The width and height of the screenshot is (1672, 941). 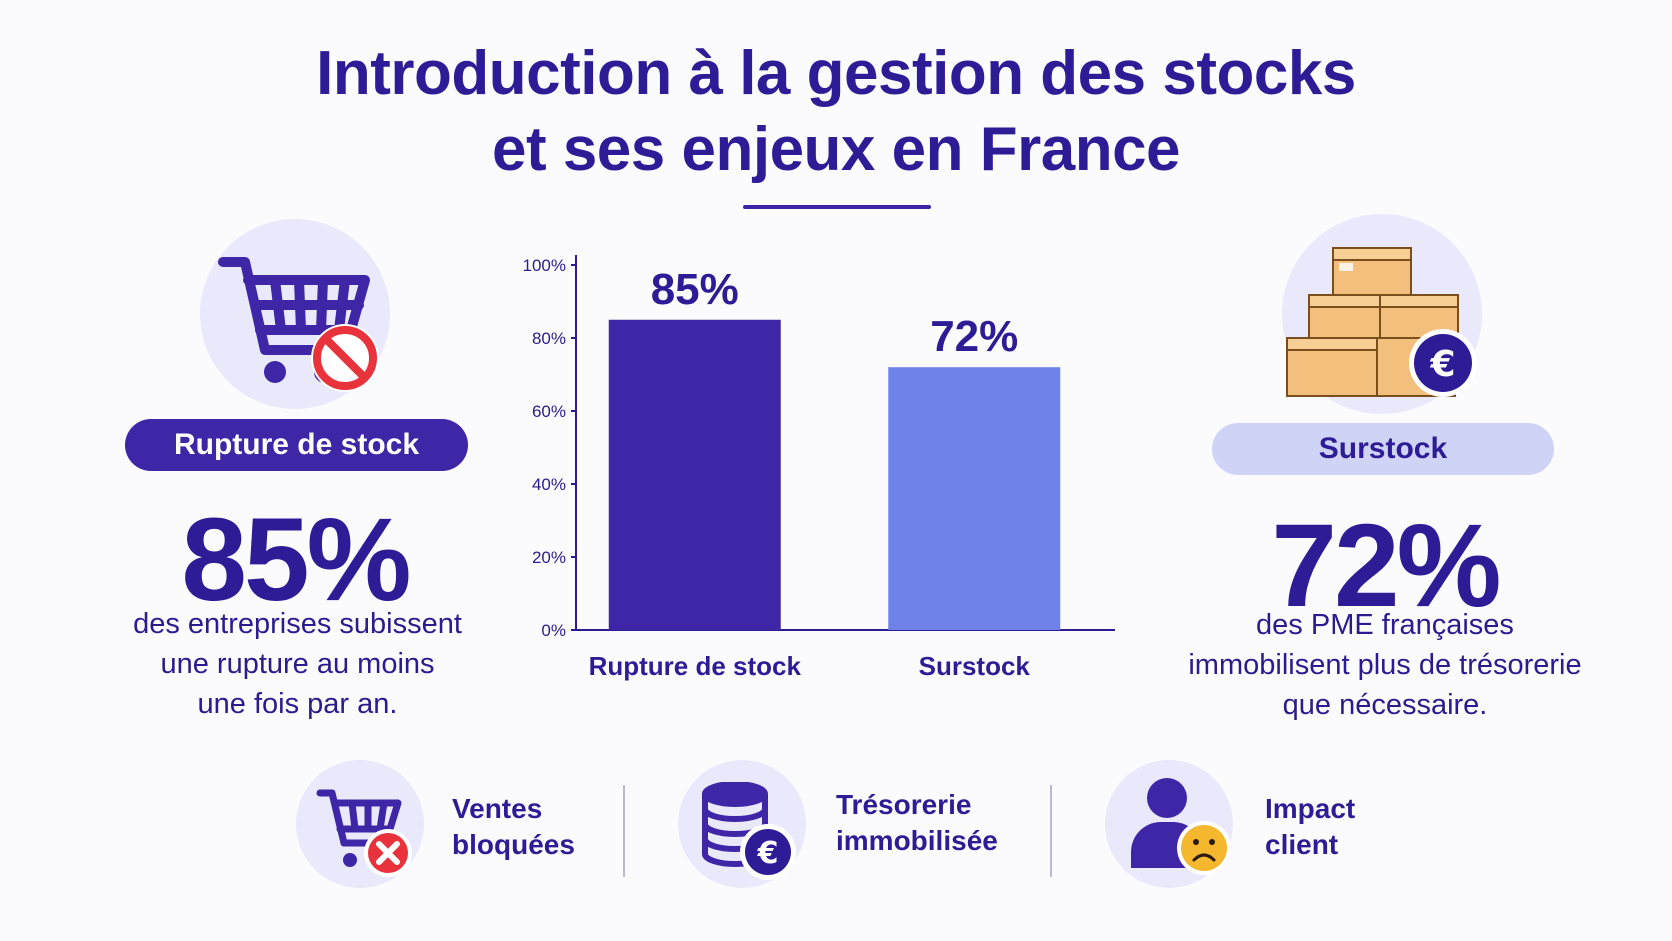 What do you see at coordinates (549, 338) in the screenshot?
I see `y-tick-label: 80%` at bounding box center [549, 338].